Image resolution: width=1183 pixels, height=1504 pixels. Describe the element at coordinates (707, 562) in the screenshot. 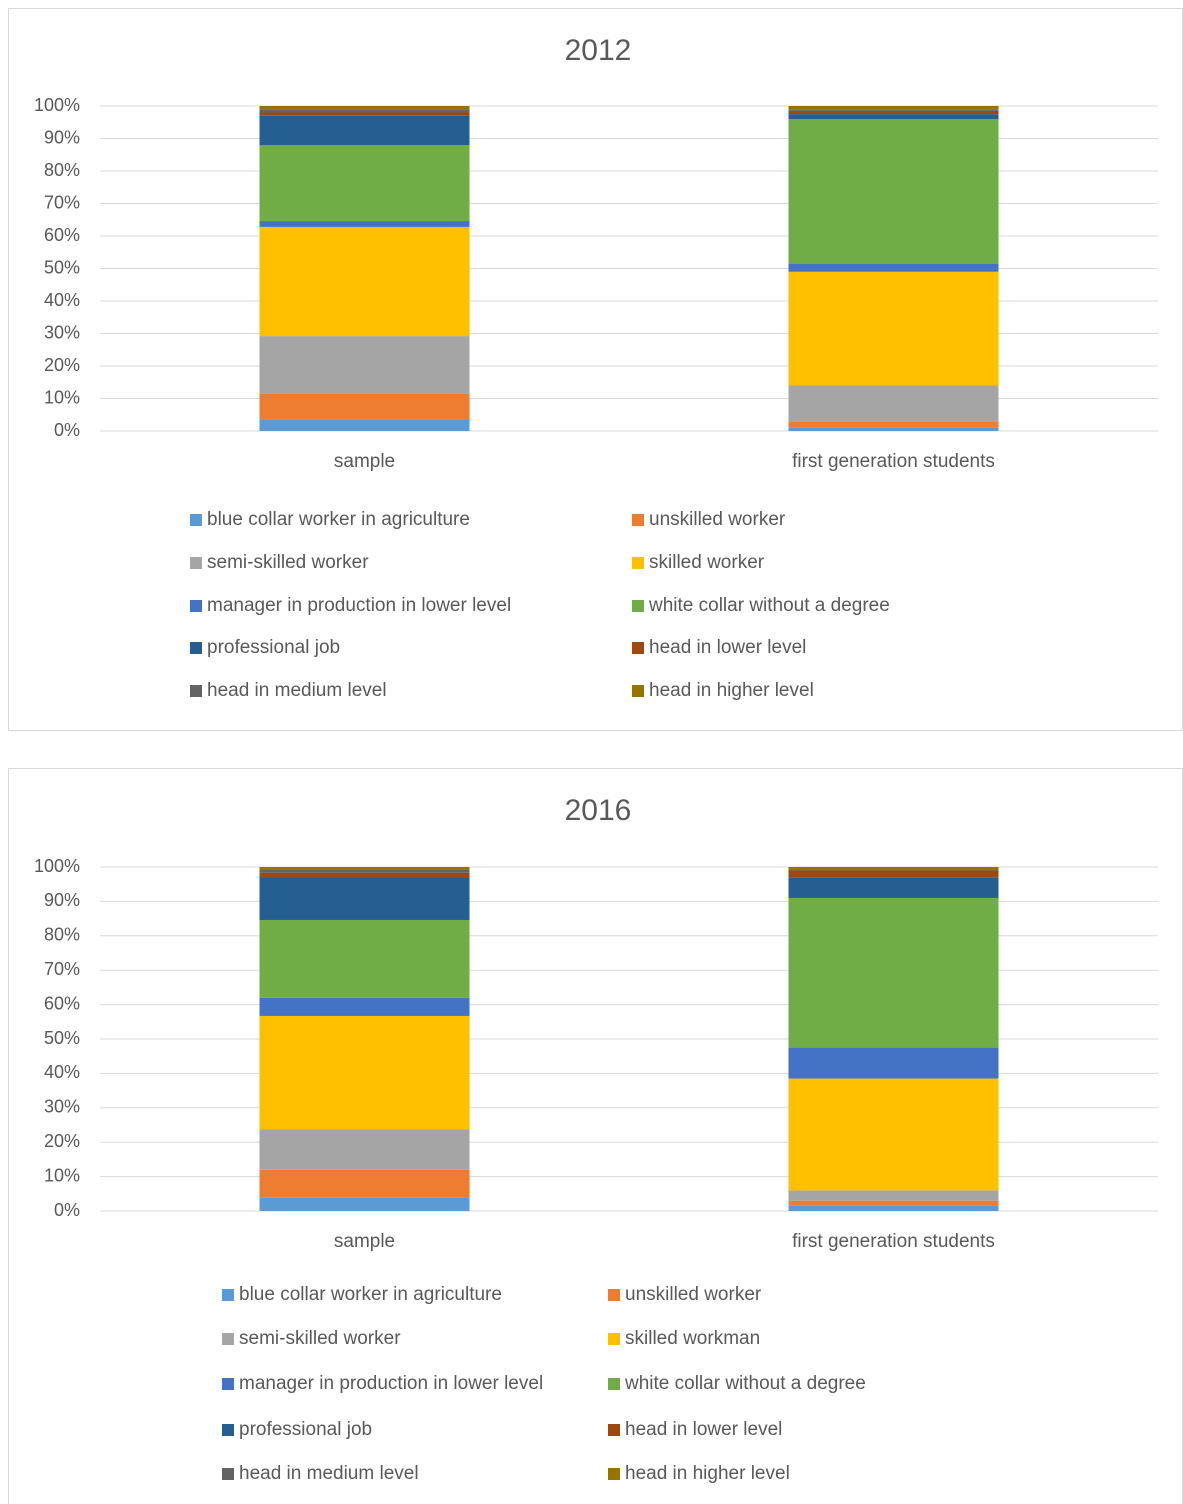

I see `legend-label: skilled worker` at that location.